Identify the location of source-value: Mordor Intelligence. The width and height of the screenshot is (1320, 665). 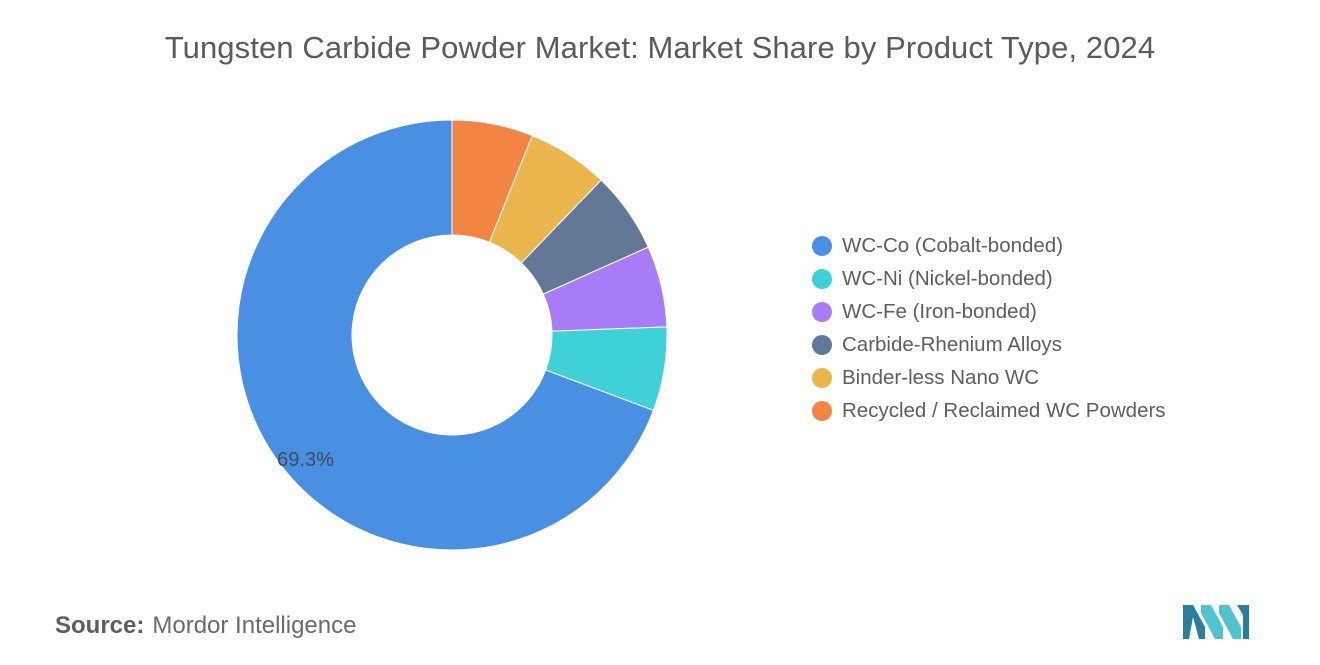
(254, 625).